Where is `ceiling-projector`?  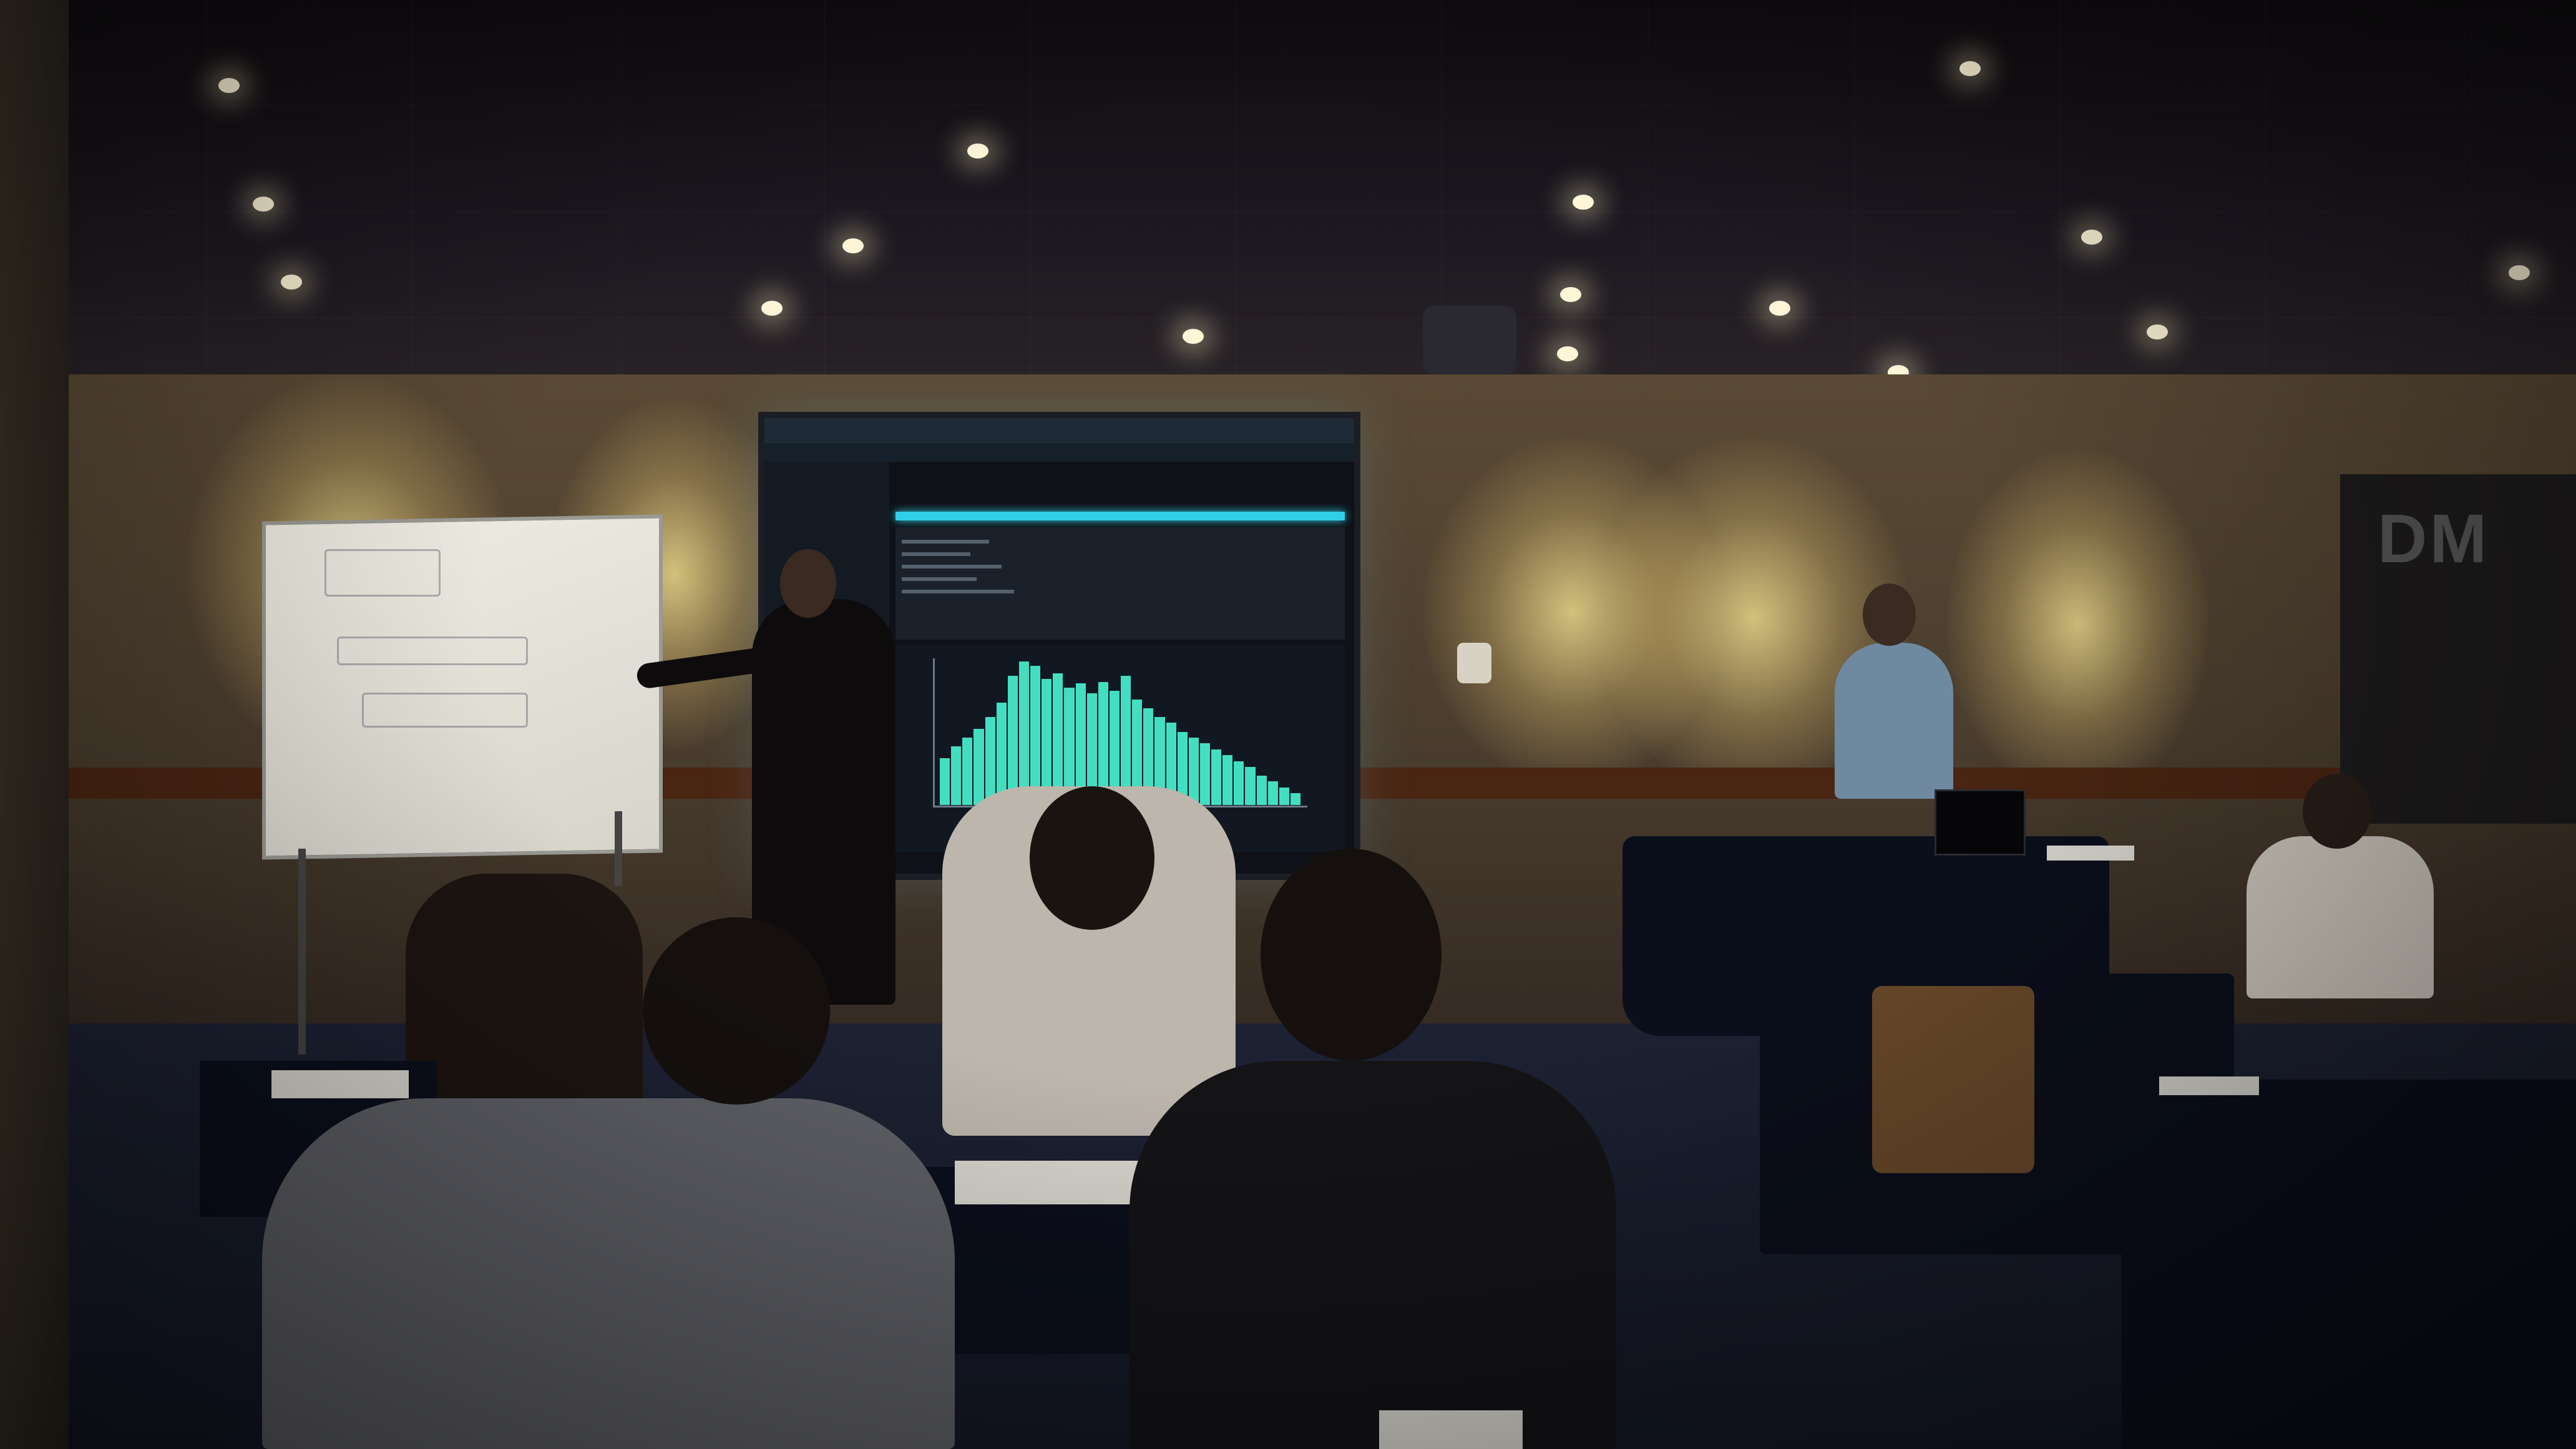 ceiling-projector is located at coordinates (1469, 340).